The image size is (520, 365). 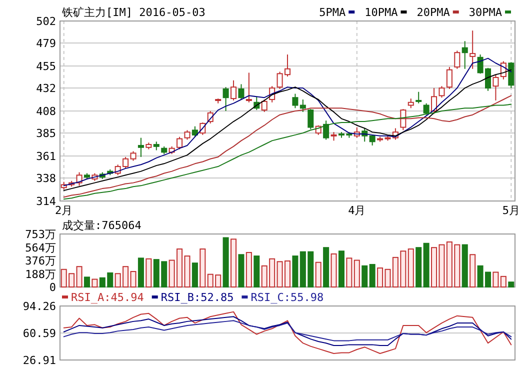 I want to click on x-tick-label: 2月, so click(x=64, y=210).